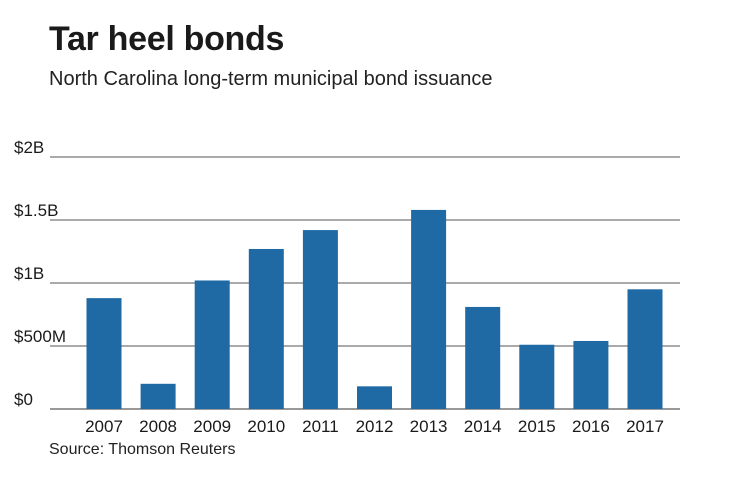 This screenshot has width=740, height=482. What do you see at coordinates (36, 210) in the screenshot?
I see `y-tick-label: $1.5B` at bounding box center [36, 210].